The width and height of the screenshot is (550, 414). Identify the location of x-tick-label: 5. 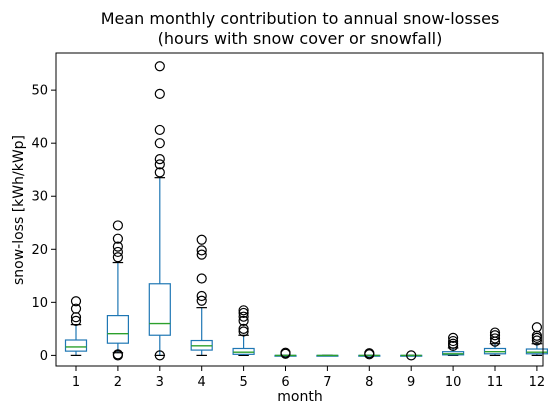
(243, 382).